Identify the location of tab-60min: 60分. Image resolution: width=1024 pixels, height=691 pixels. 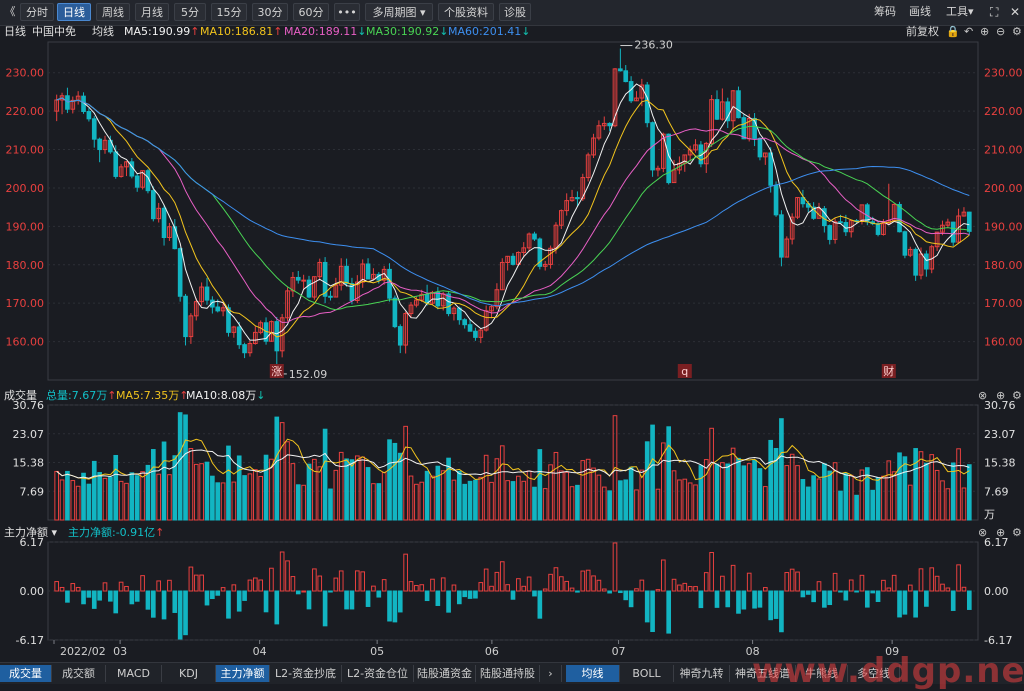
(311, 12).